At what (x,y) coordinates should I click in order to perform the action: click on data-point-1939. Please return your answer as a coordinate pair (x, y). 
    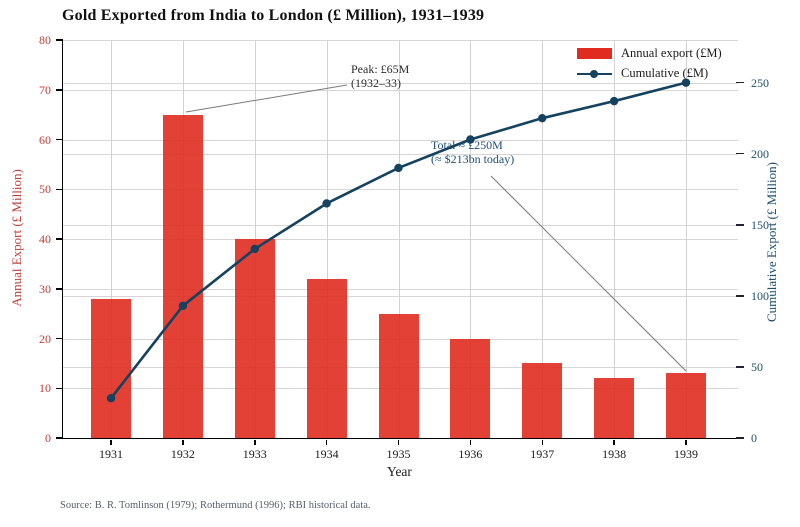
    Looking at the image, I should click on (686, 82).